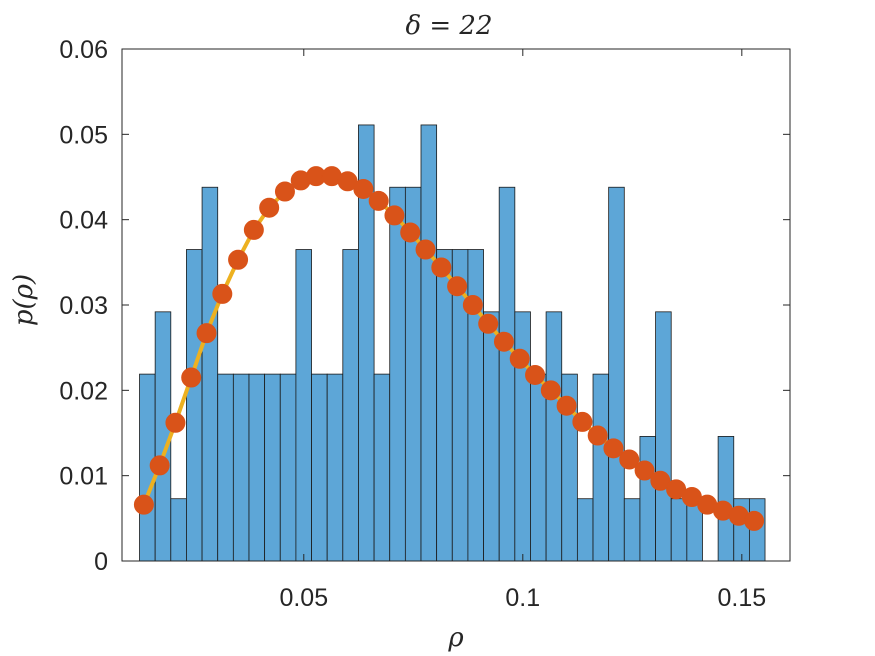 Image resolution: width=875 pixels, height=656 pixels. Describe the element at coordinates (83, 477) in the screenshot. I see `y-tick-label: 0.01` at that location.